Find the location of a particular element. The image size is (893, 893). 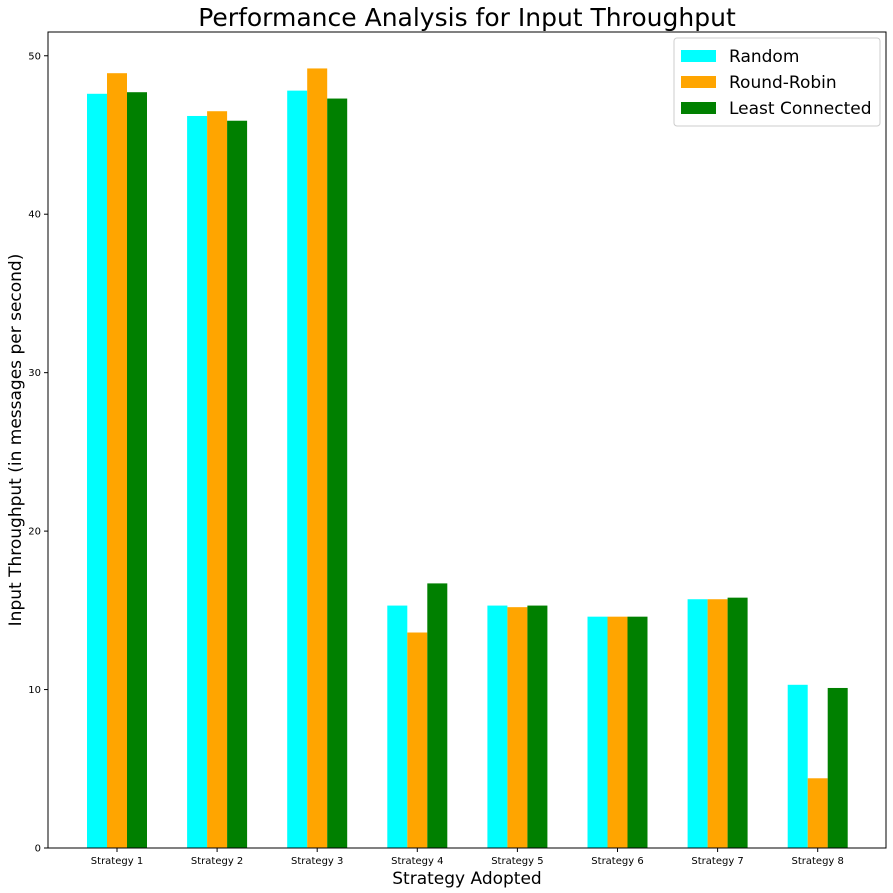

legend-frame is located at coordinates (777, 82).